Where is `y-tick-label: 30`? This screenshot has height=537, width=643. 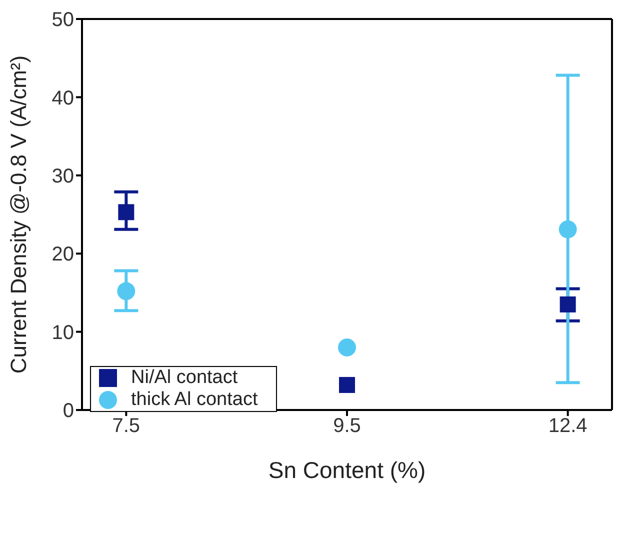
y-tick-label: 30 is located at coordinates (63, 177).